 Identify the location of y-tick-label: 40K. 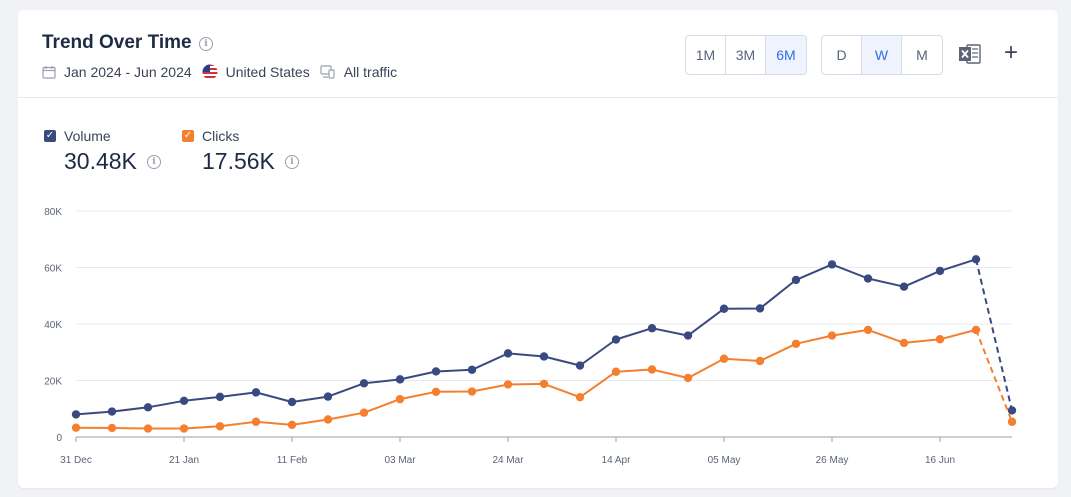
(53, 325).